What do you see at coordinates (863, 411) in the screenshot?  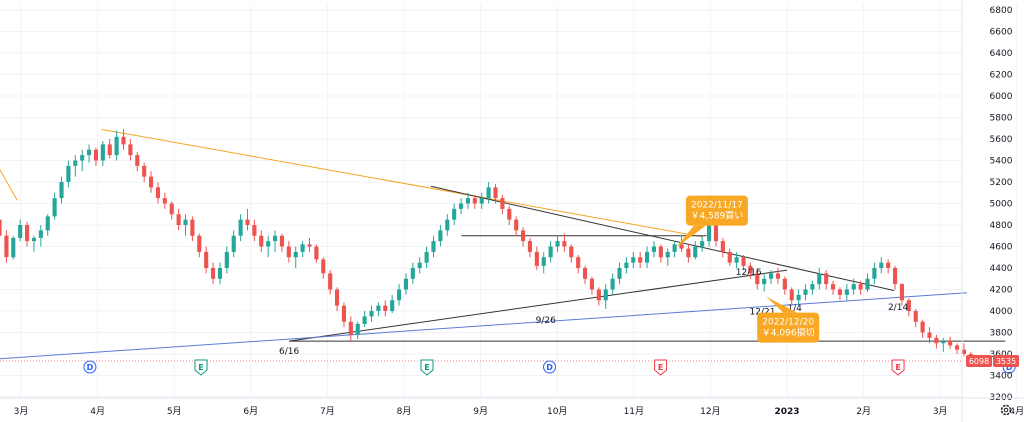 I see `x-tick-label: 2月` at bounding box center [863, 411].